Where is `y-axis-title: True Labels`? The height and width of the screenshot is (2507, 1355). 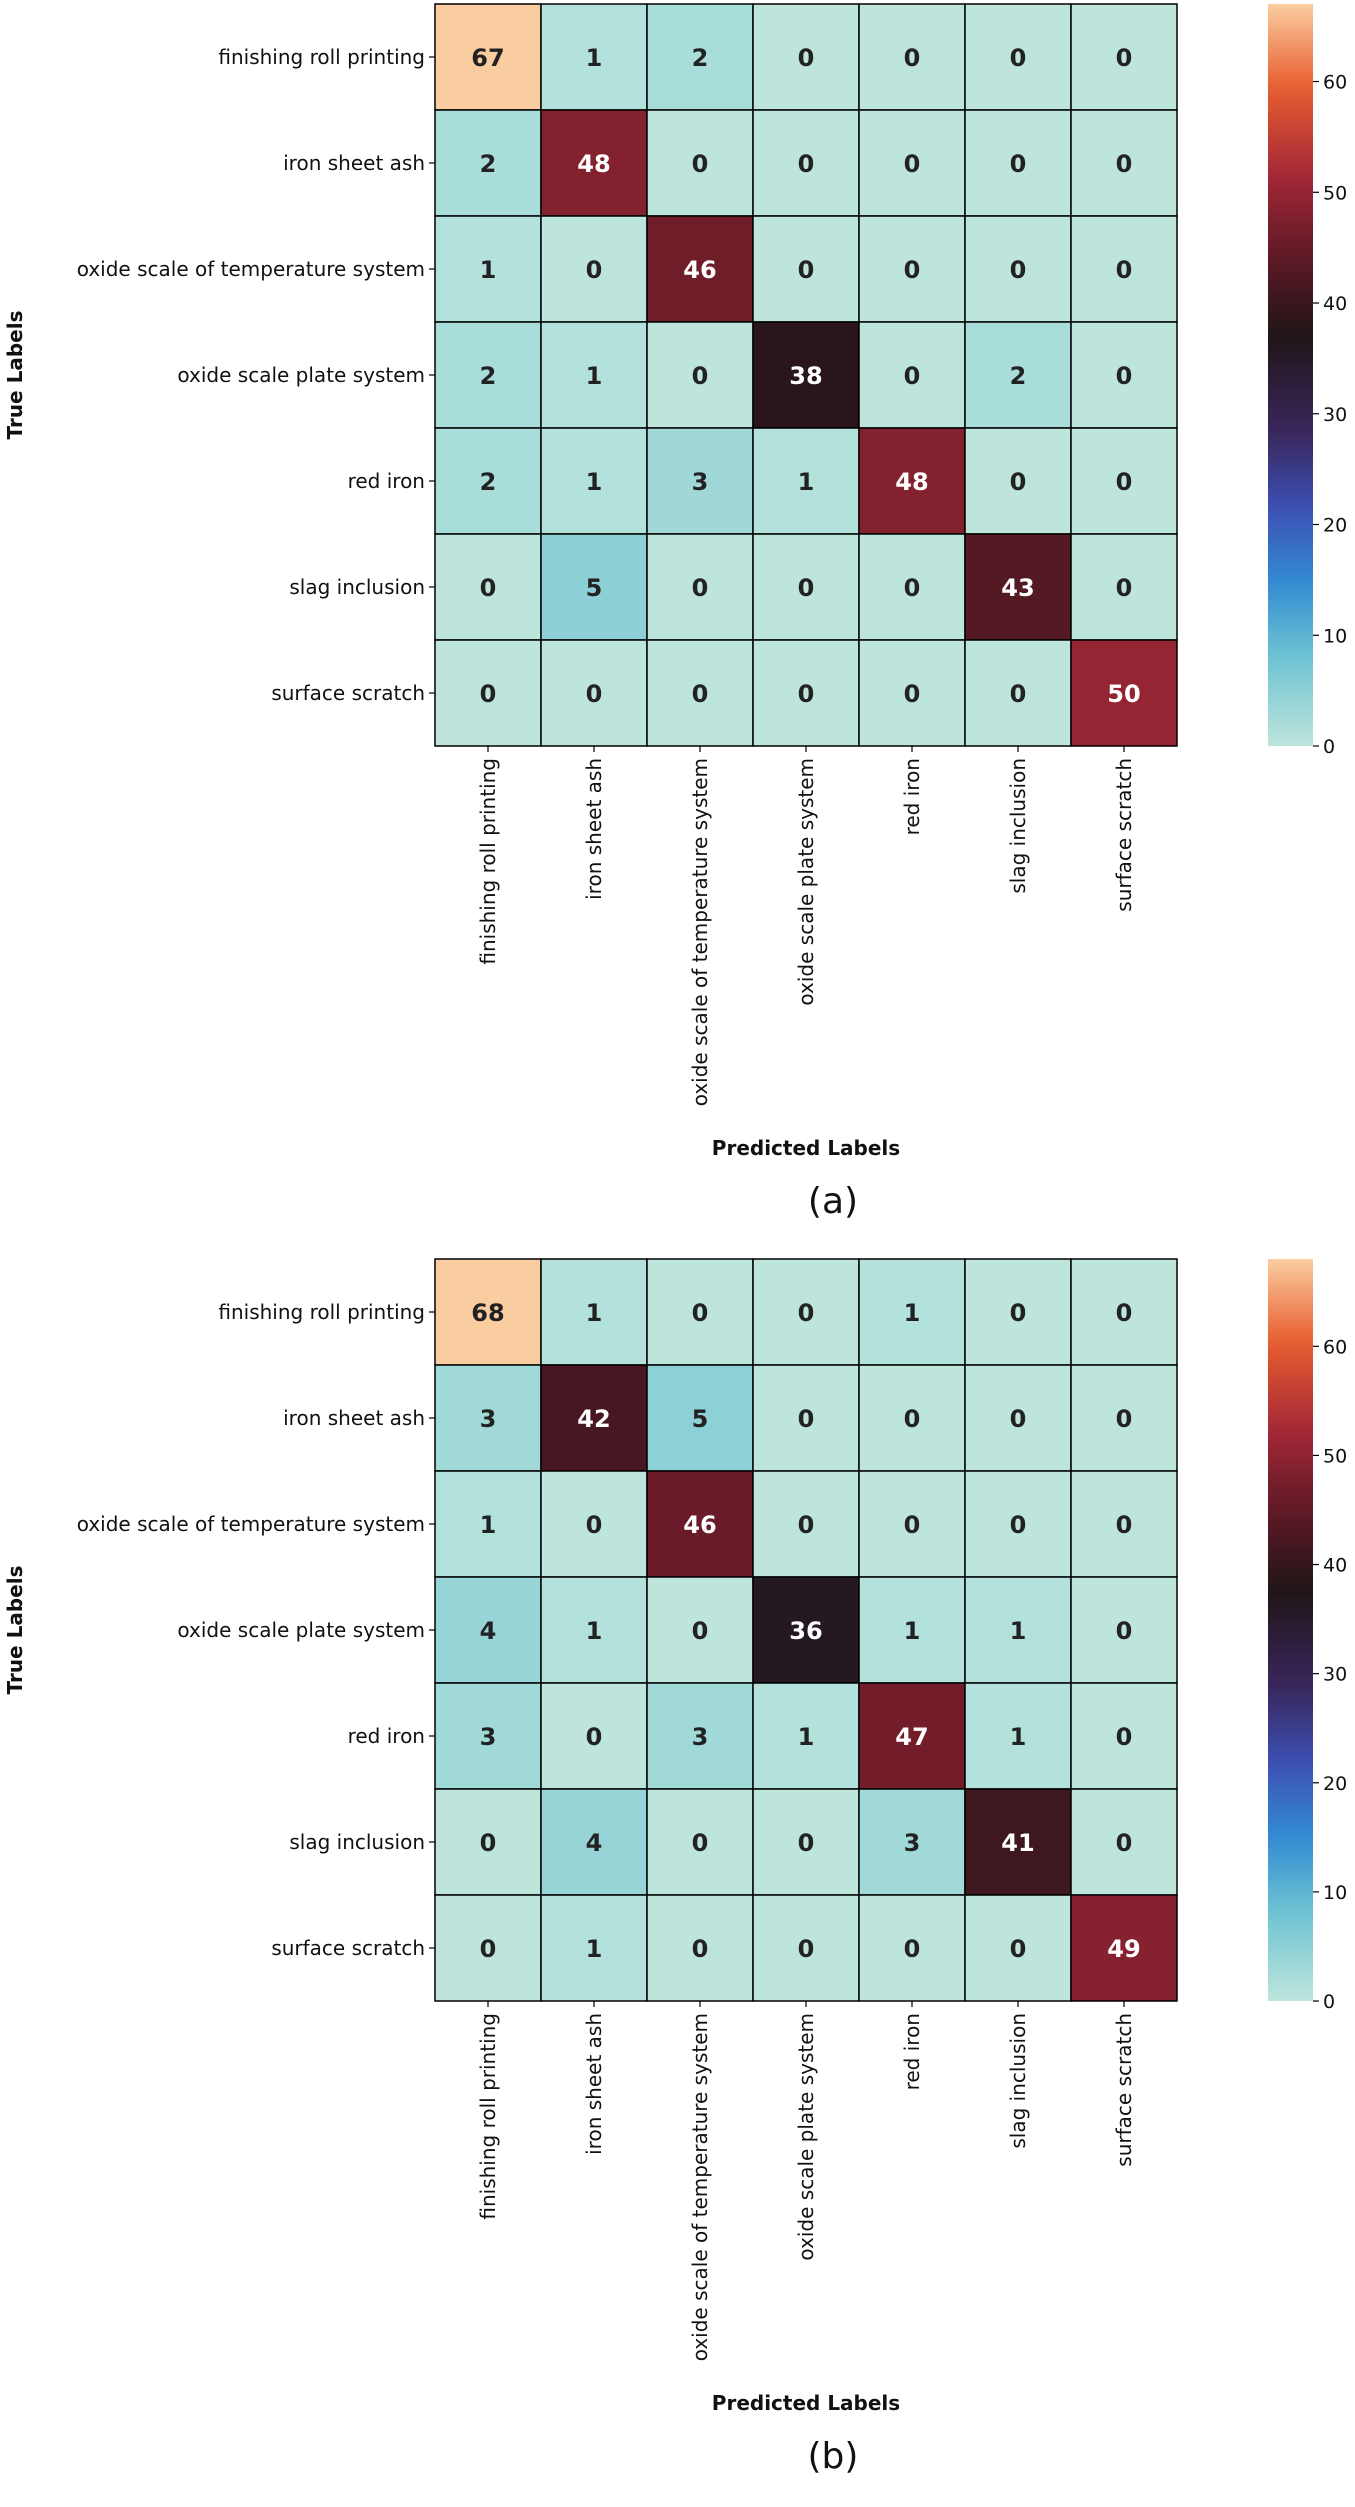 y-axis-title: True Labels is located at coordinates (15, 375).